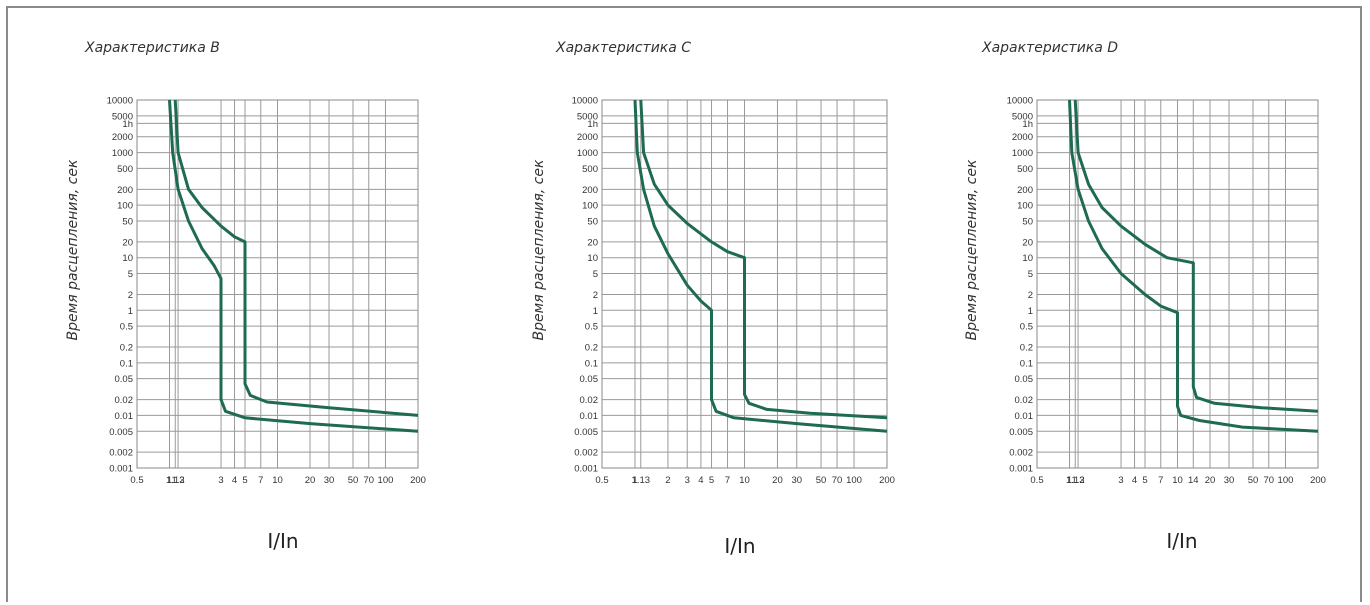  I want to click on y-tick-label: 1h, so click(1027, 124).